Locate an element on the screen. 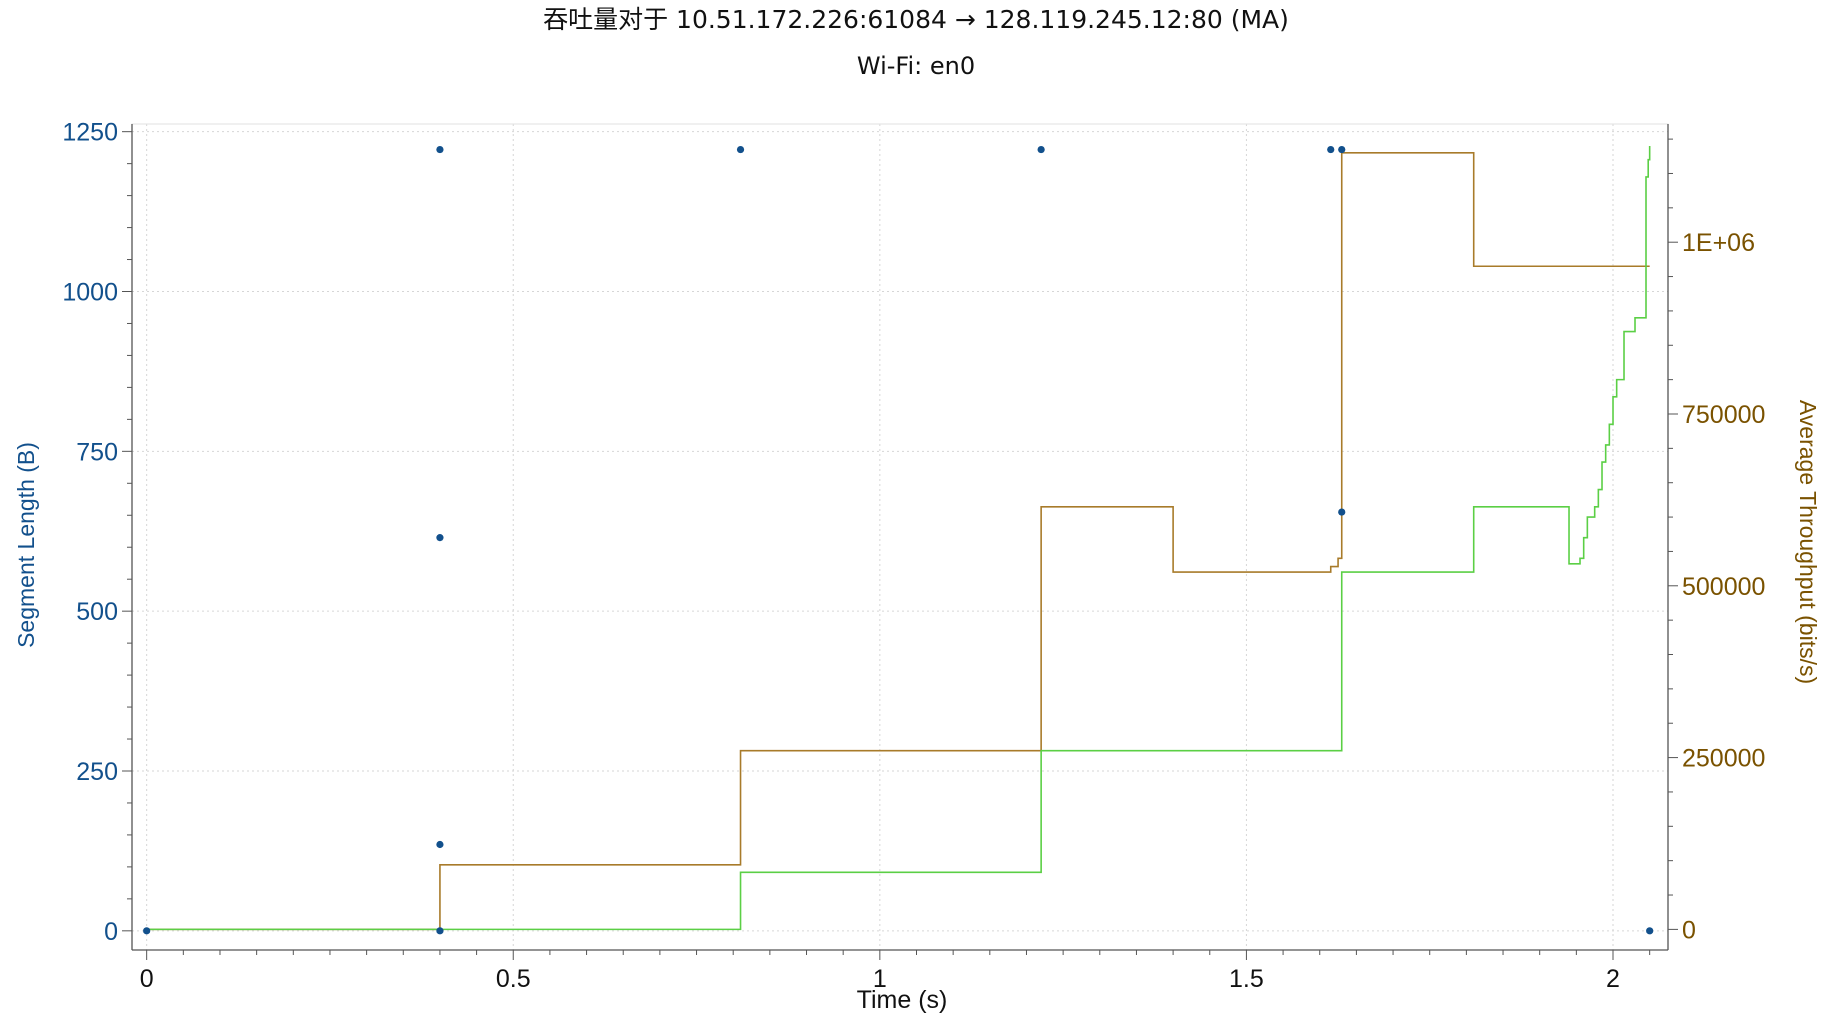 This screenshot has height=1024, width=1832. right-tick-label: 250000 is located at coordinates (1723, 759).